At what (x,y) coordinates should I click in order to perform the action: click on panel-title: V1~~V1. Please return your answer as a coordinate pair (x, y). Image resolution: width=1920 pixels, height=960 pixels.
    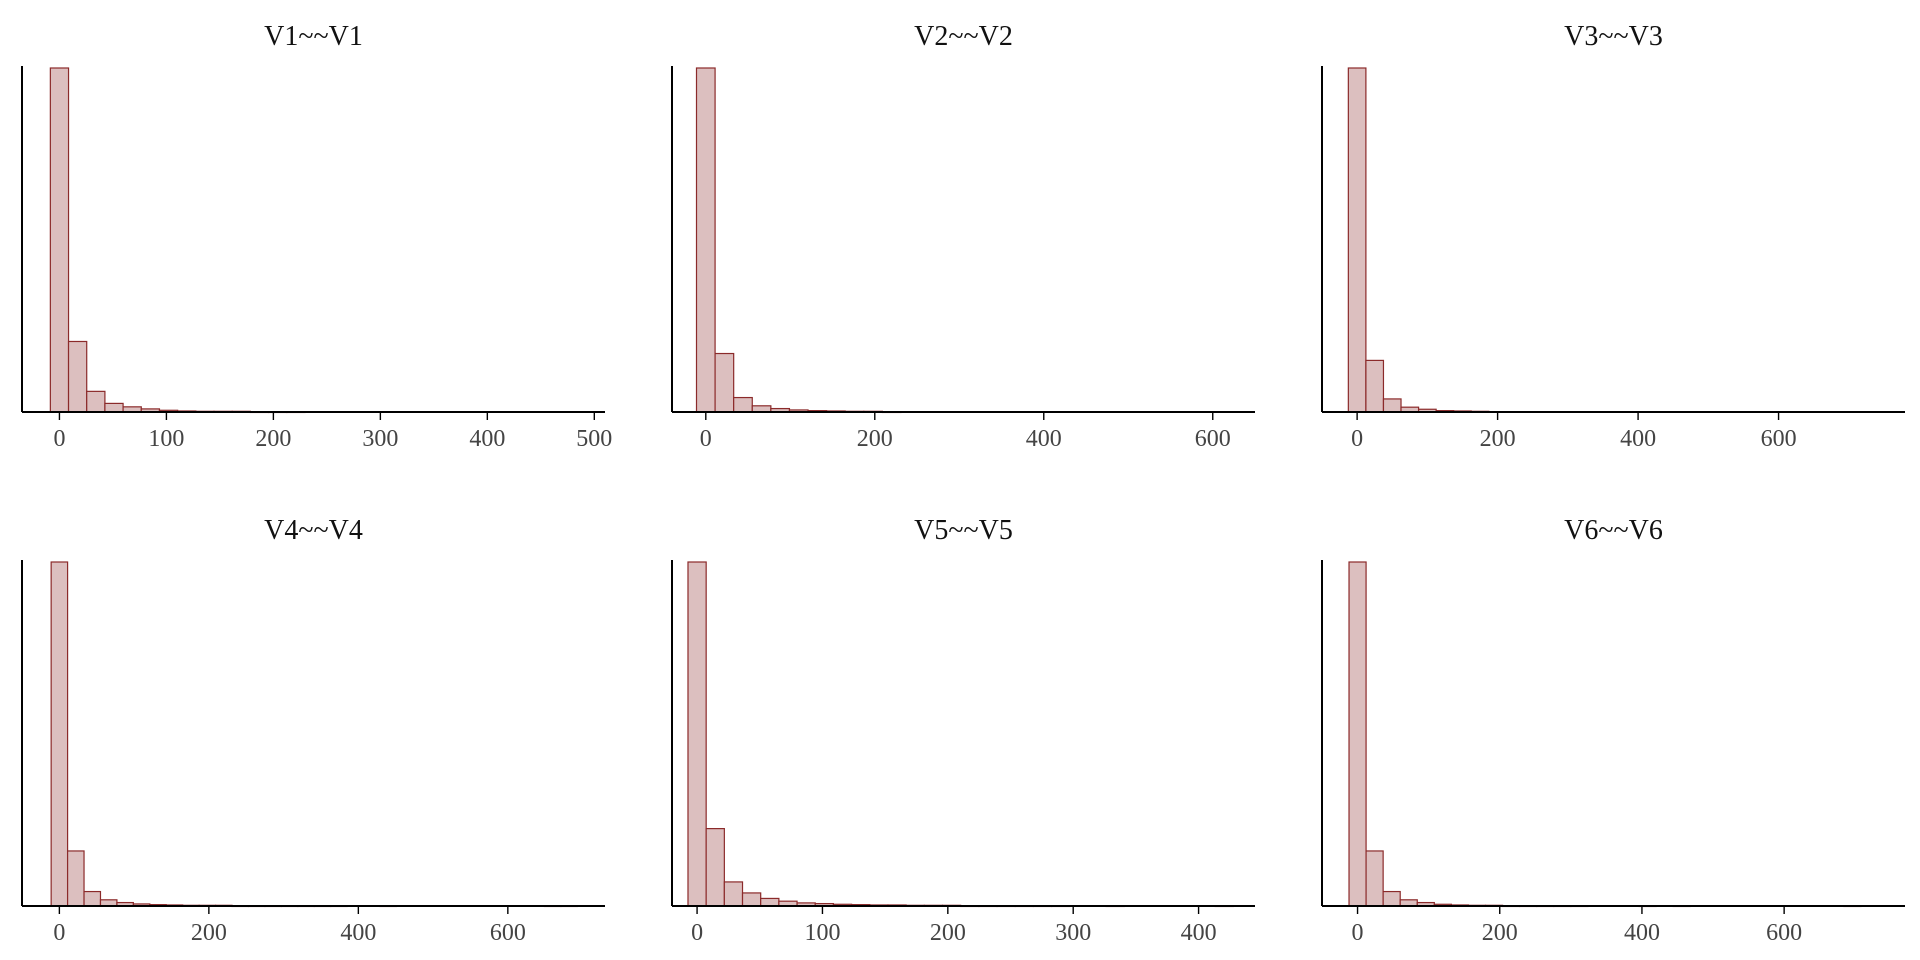
    Looking at the image, I should click on (313, 36).